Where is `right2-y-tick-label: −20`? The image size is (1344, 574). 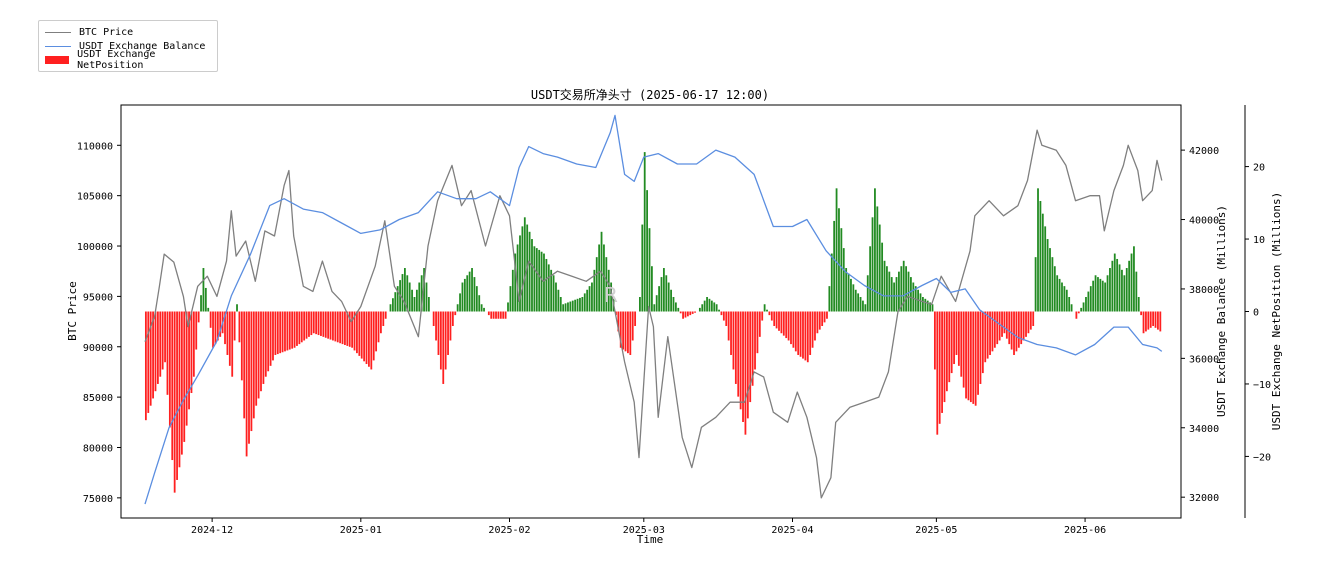
right2-y-tick-label: −20 is located at coordinates (1262, 457).